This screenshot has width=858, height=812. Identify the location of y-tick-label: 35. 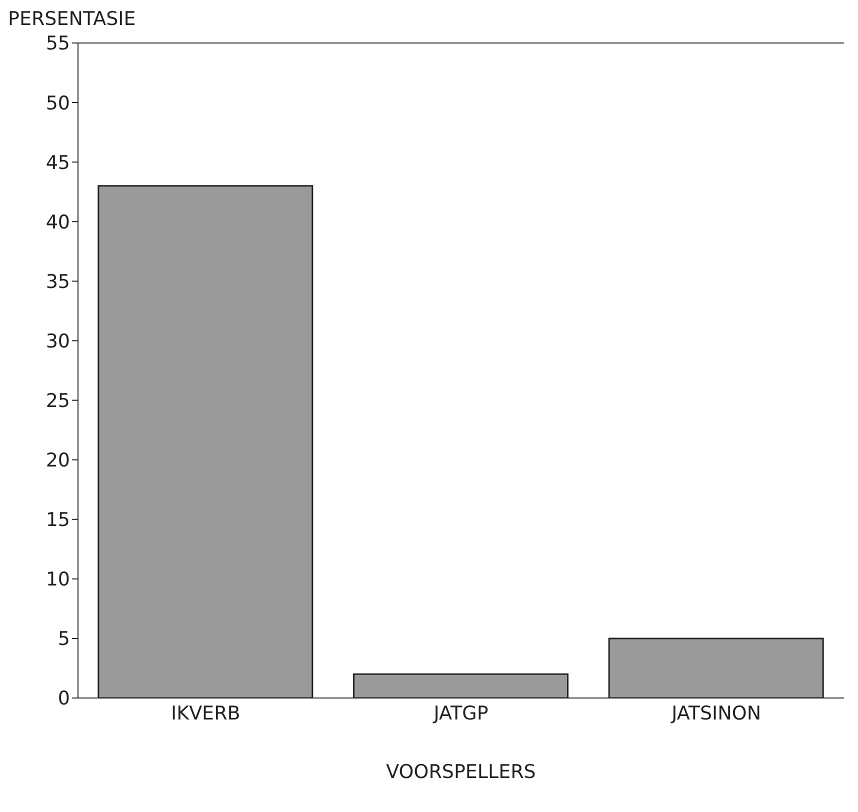
(58, 281).